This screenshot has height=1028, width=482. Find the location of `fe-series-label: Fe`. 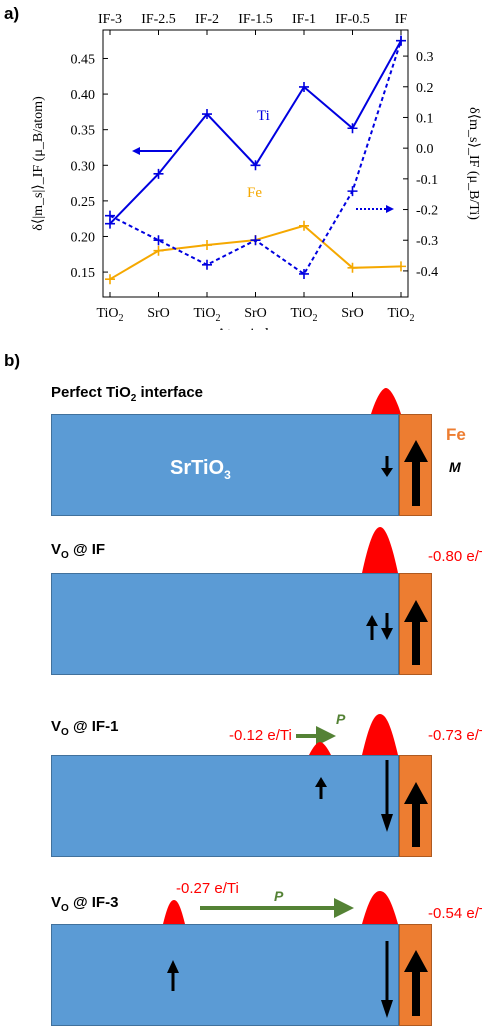

fe-series-label: Fe is located at coordinates (254, 193).